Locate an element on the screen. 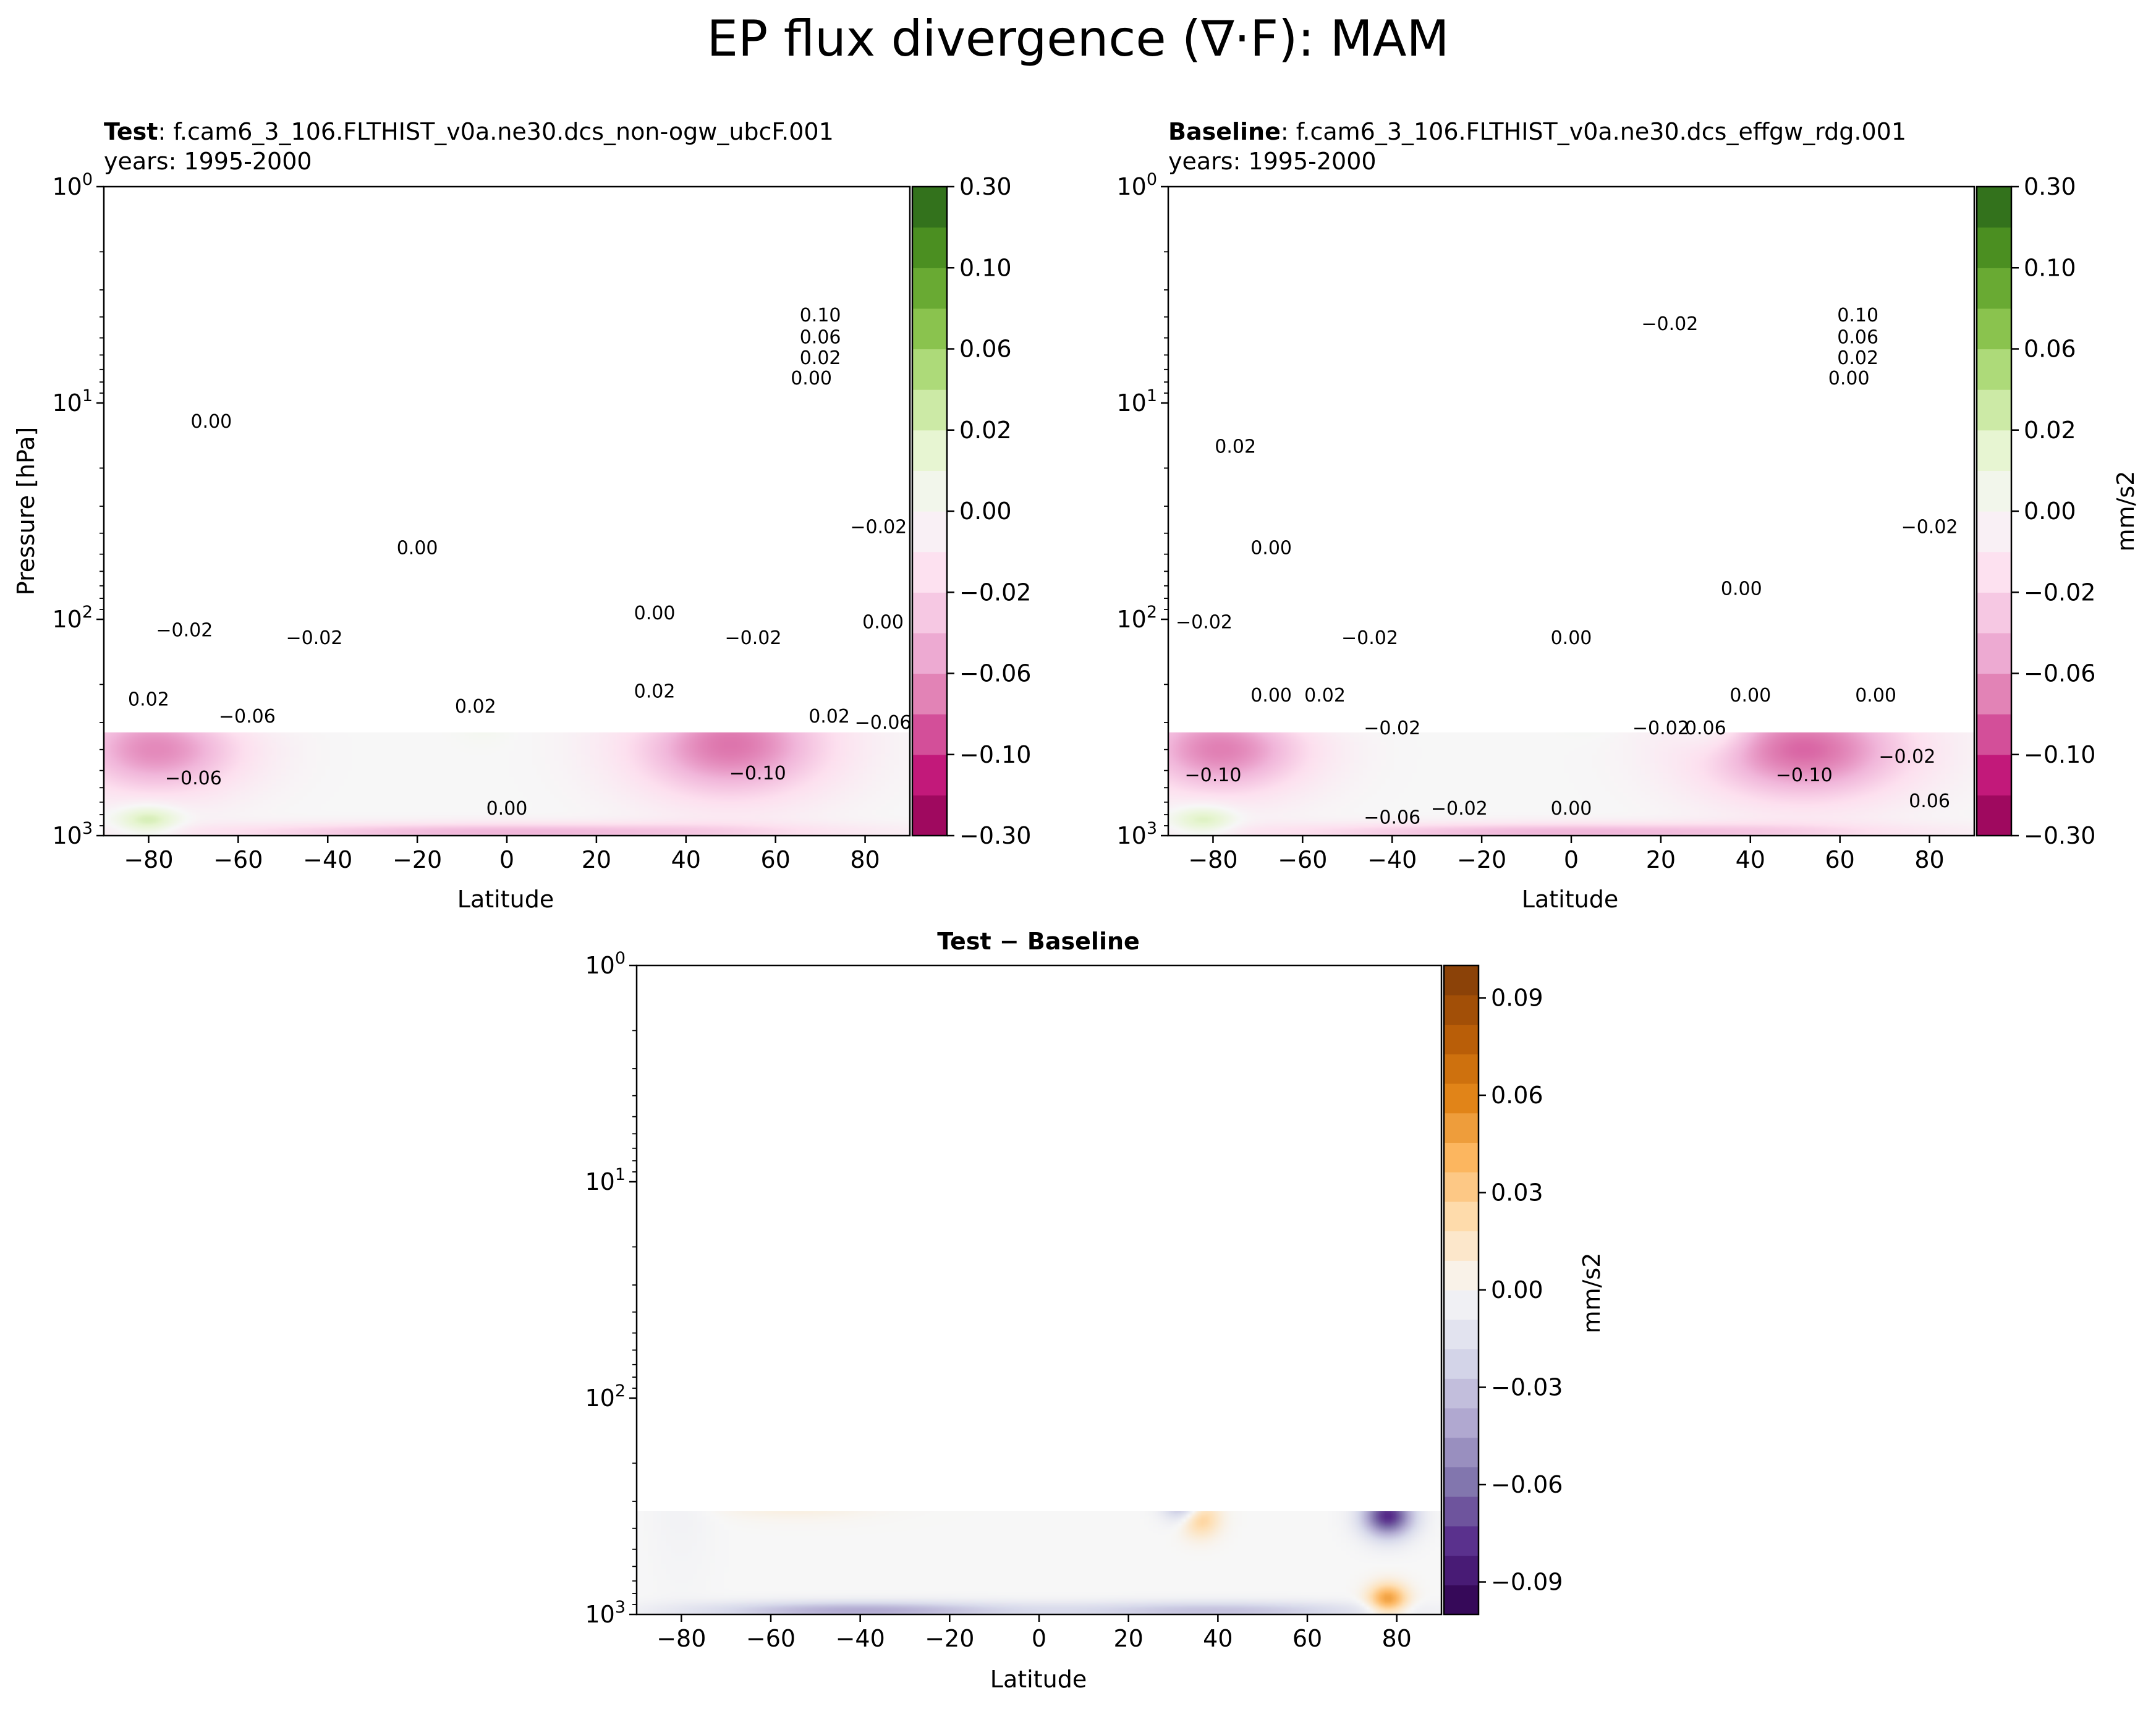 Image resolution: width=2156 pixels, height=1709 pixels. contour-label: −0.10 is located at coordinates (1804, 775).